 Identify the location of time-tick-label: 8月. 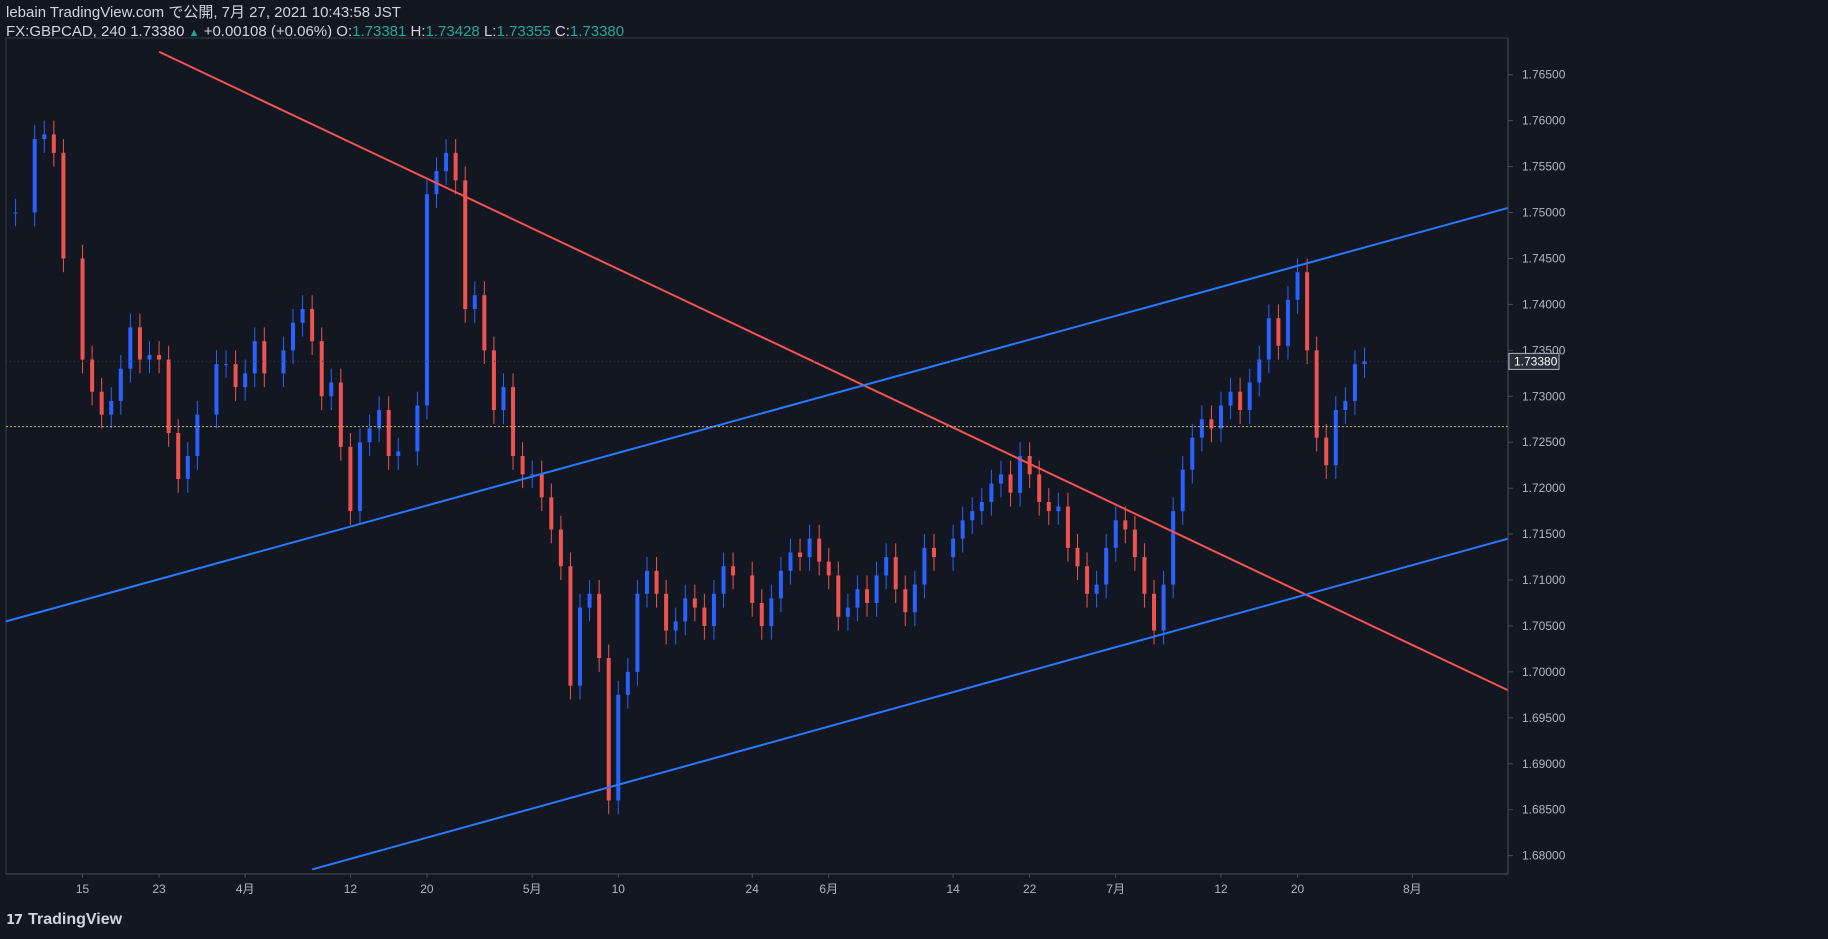
(1412, 889).